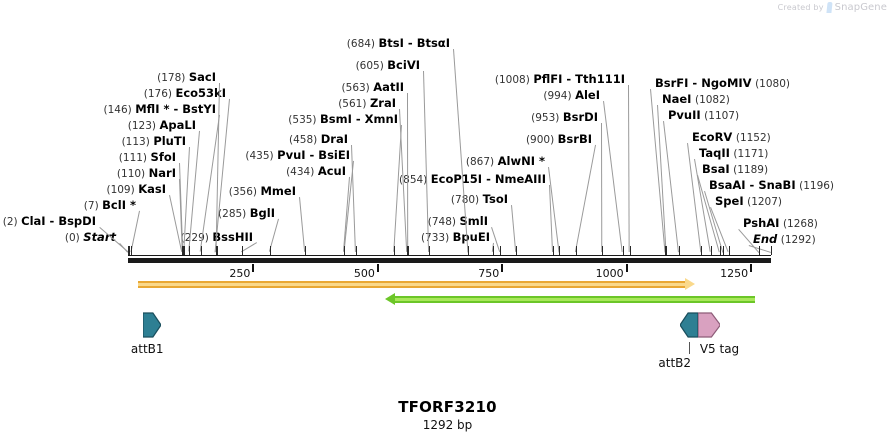 The height and width of the screenshot is (440, 895). Describe the element at coordinates (232, 237) in the screenshot. I see `enzyme-name: BssHII` at that location.